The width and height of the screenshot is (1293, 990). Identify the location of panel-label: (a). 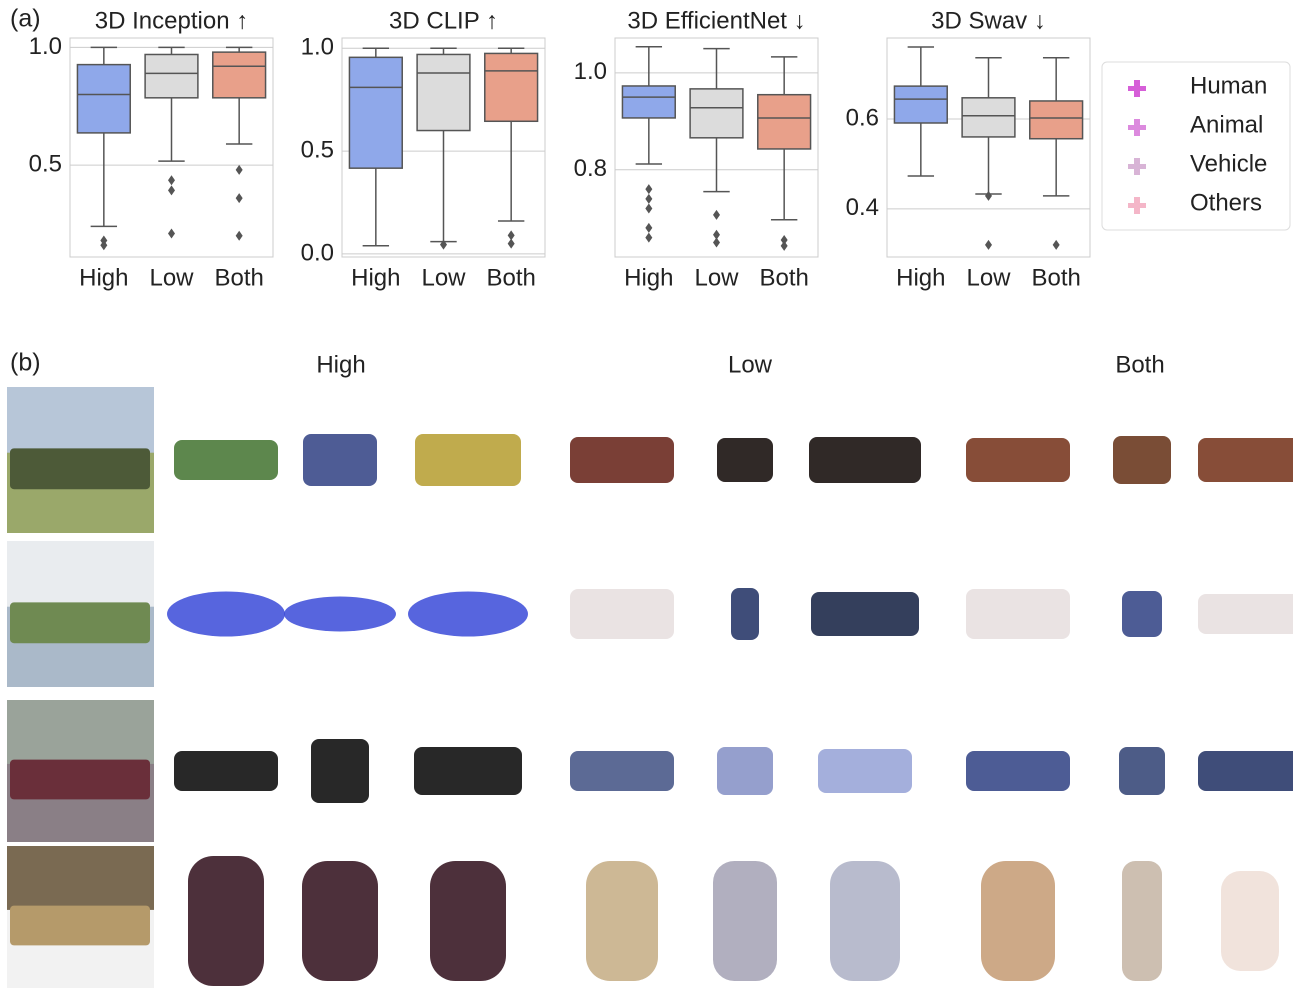
(25, 19).